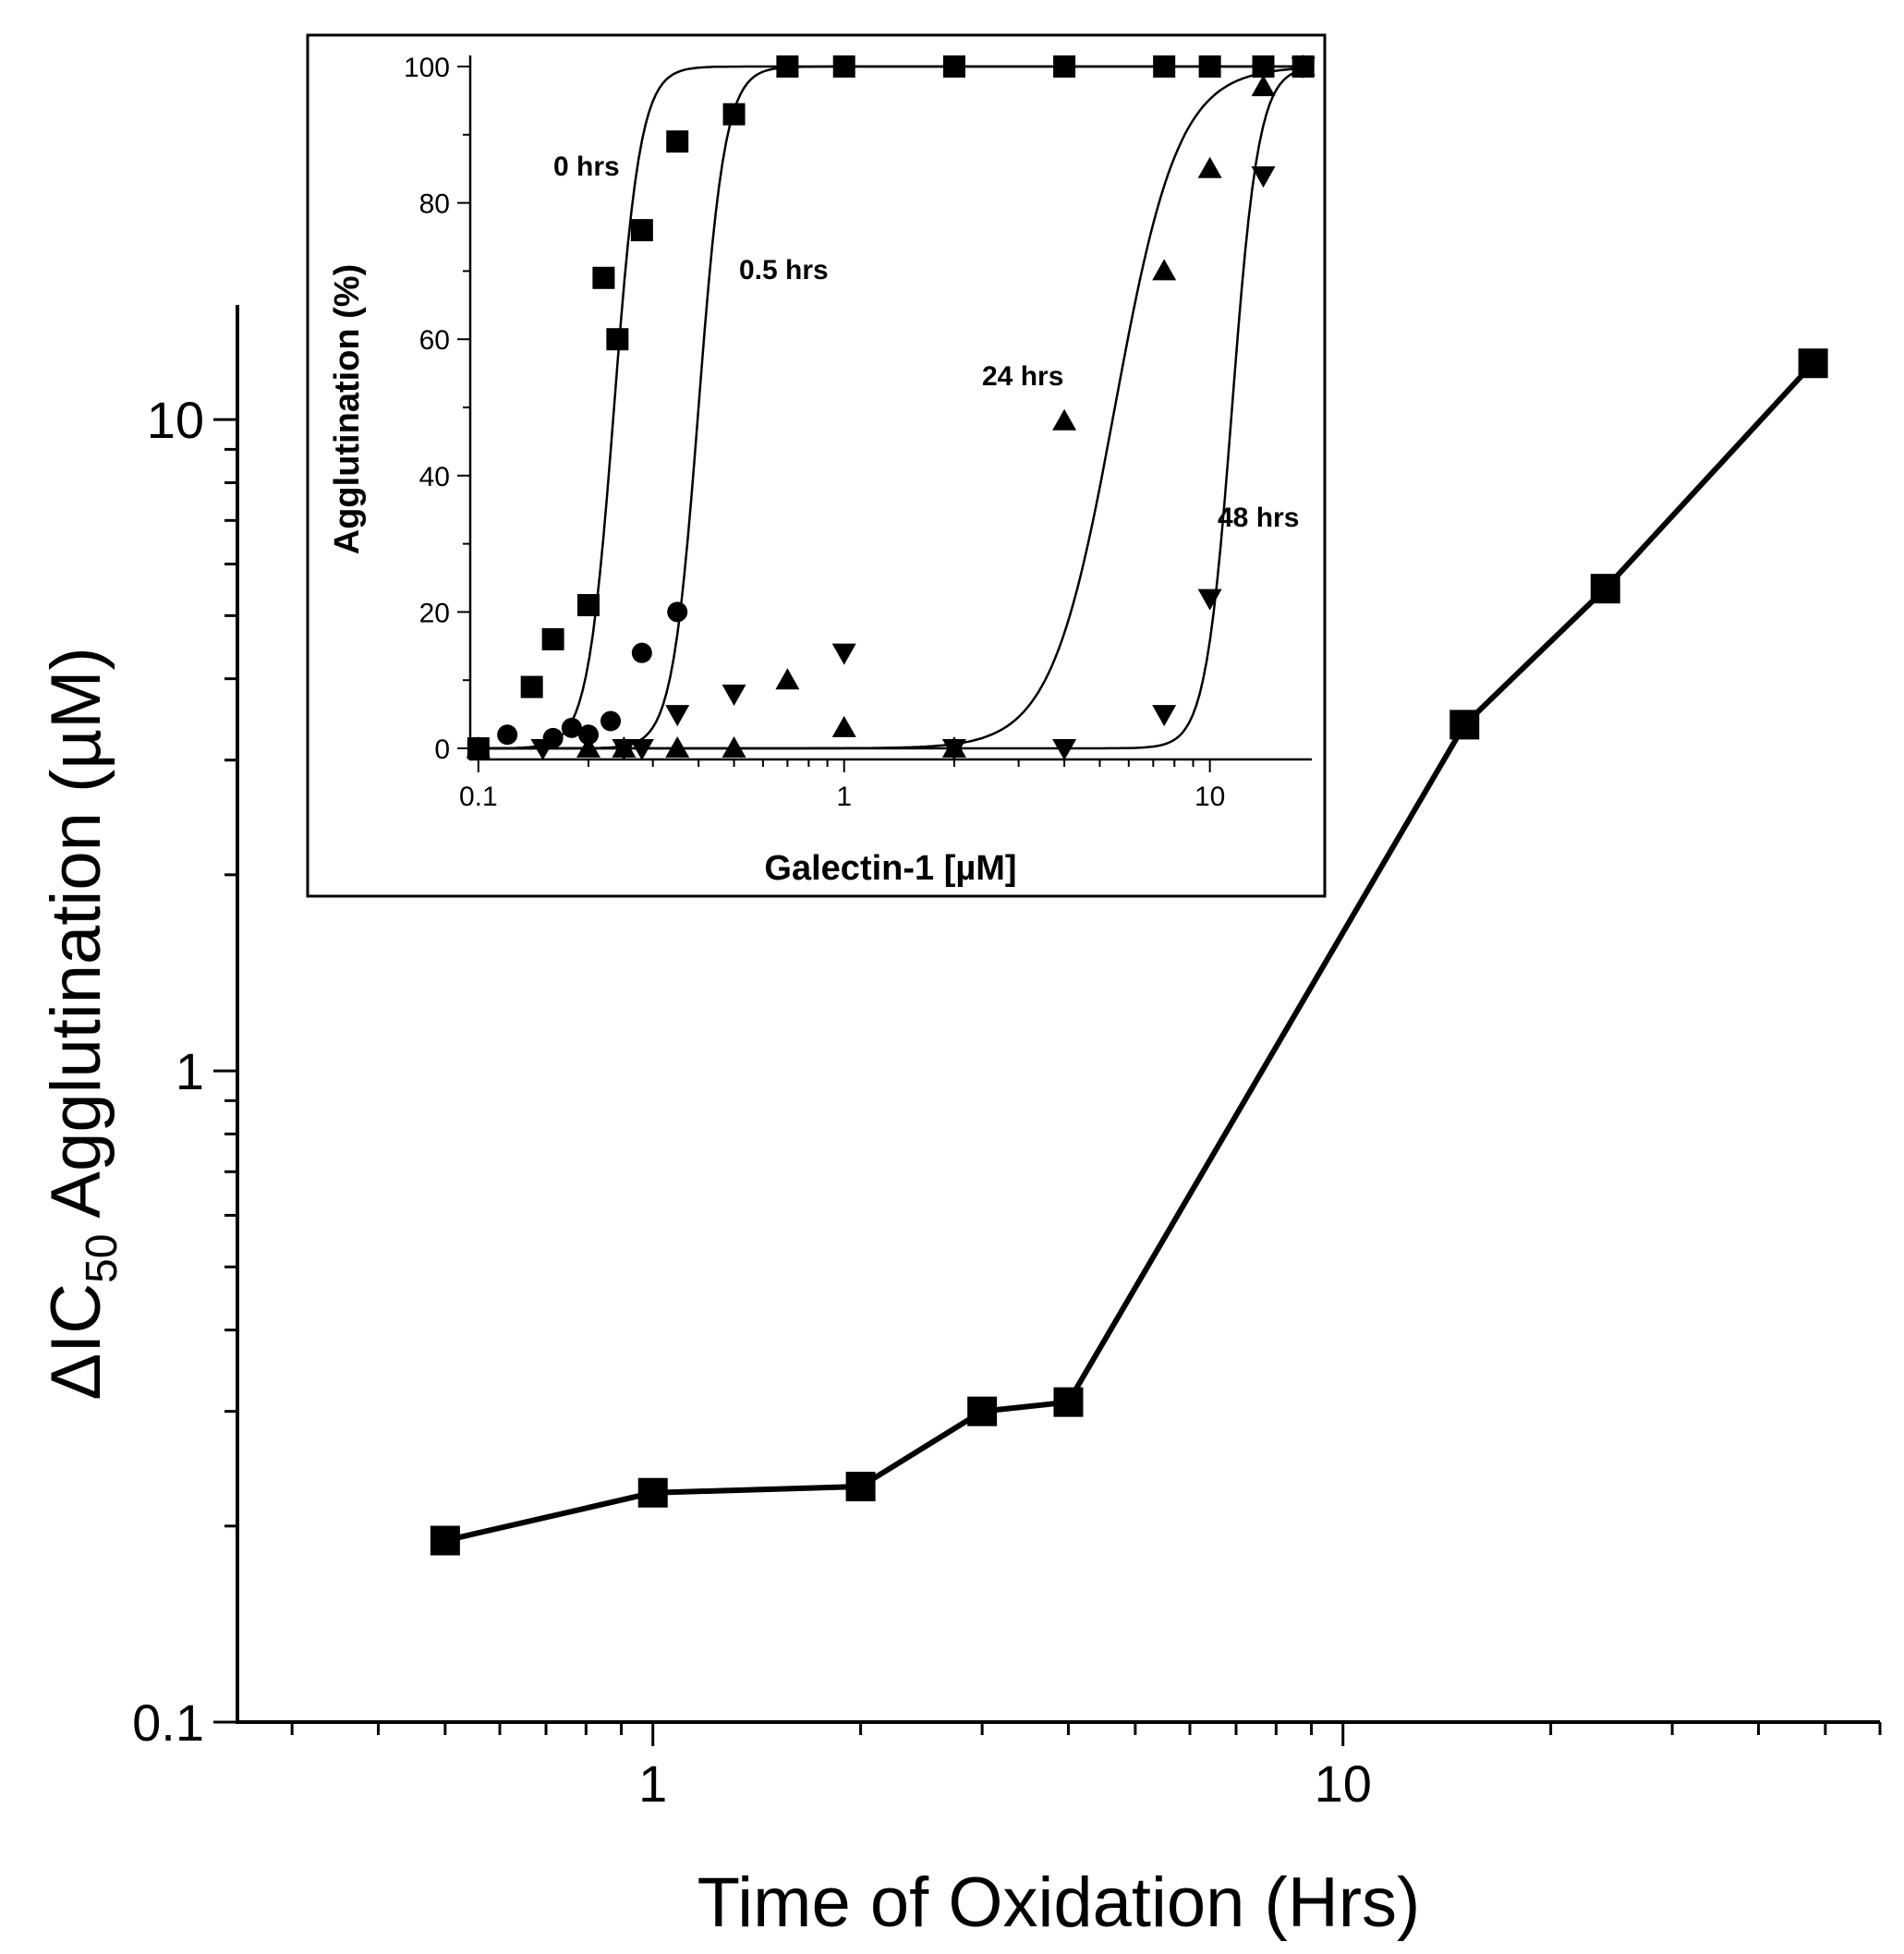  I want to click on inset-x-tick-label: 10, so click(1210, 797).